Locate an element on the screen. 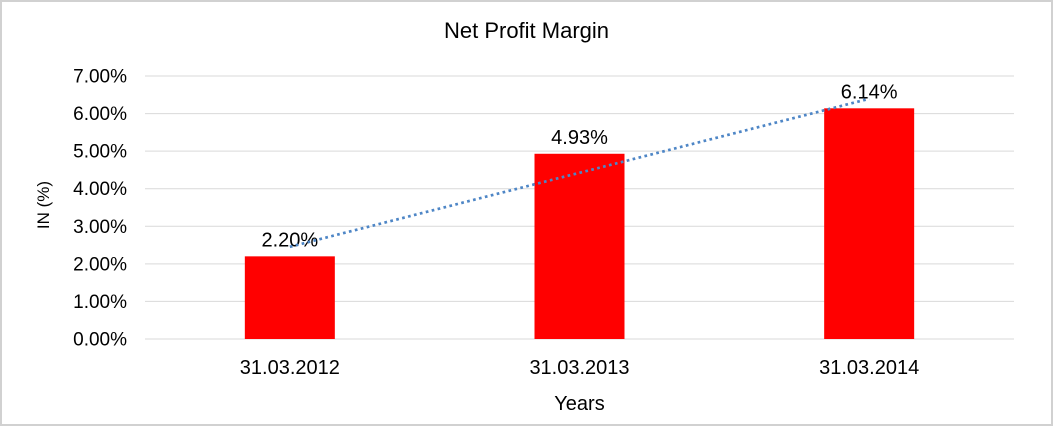 This screenshot has height=426, width=1053. y-tick-label: 0.00% is located at coordinates (100, 340).